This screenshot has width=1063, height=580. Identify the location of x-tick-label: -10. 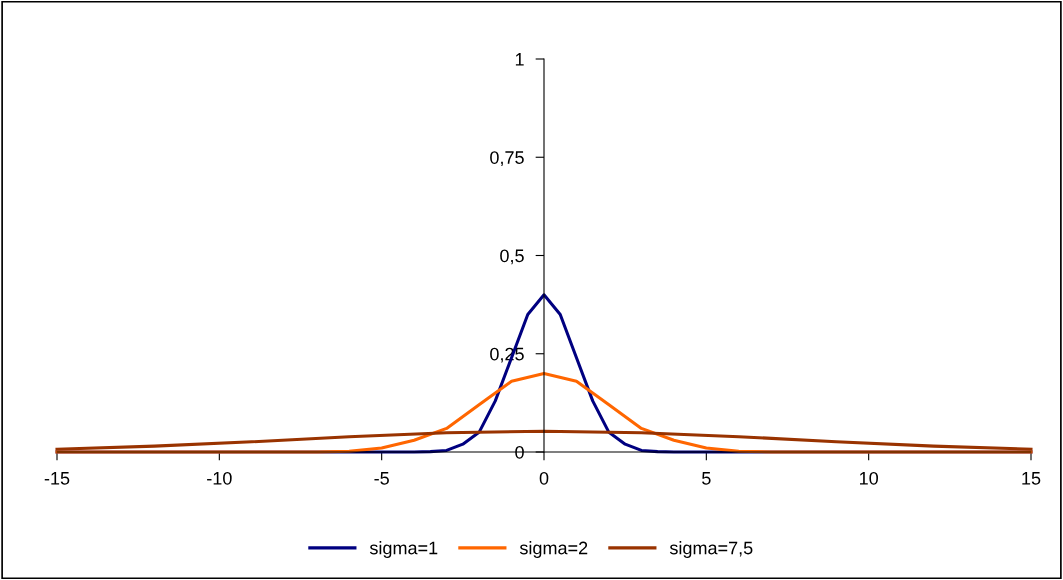
(219, 478).